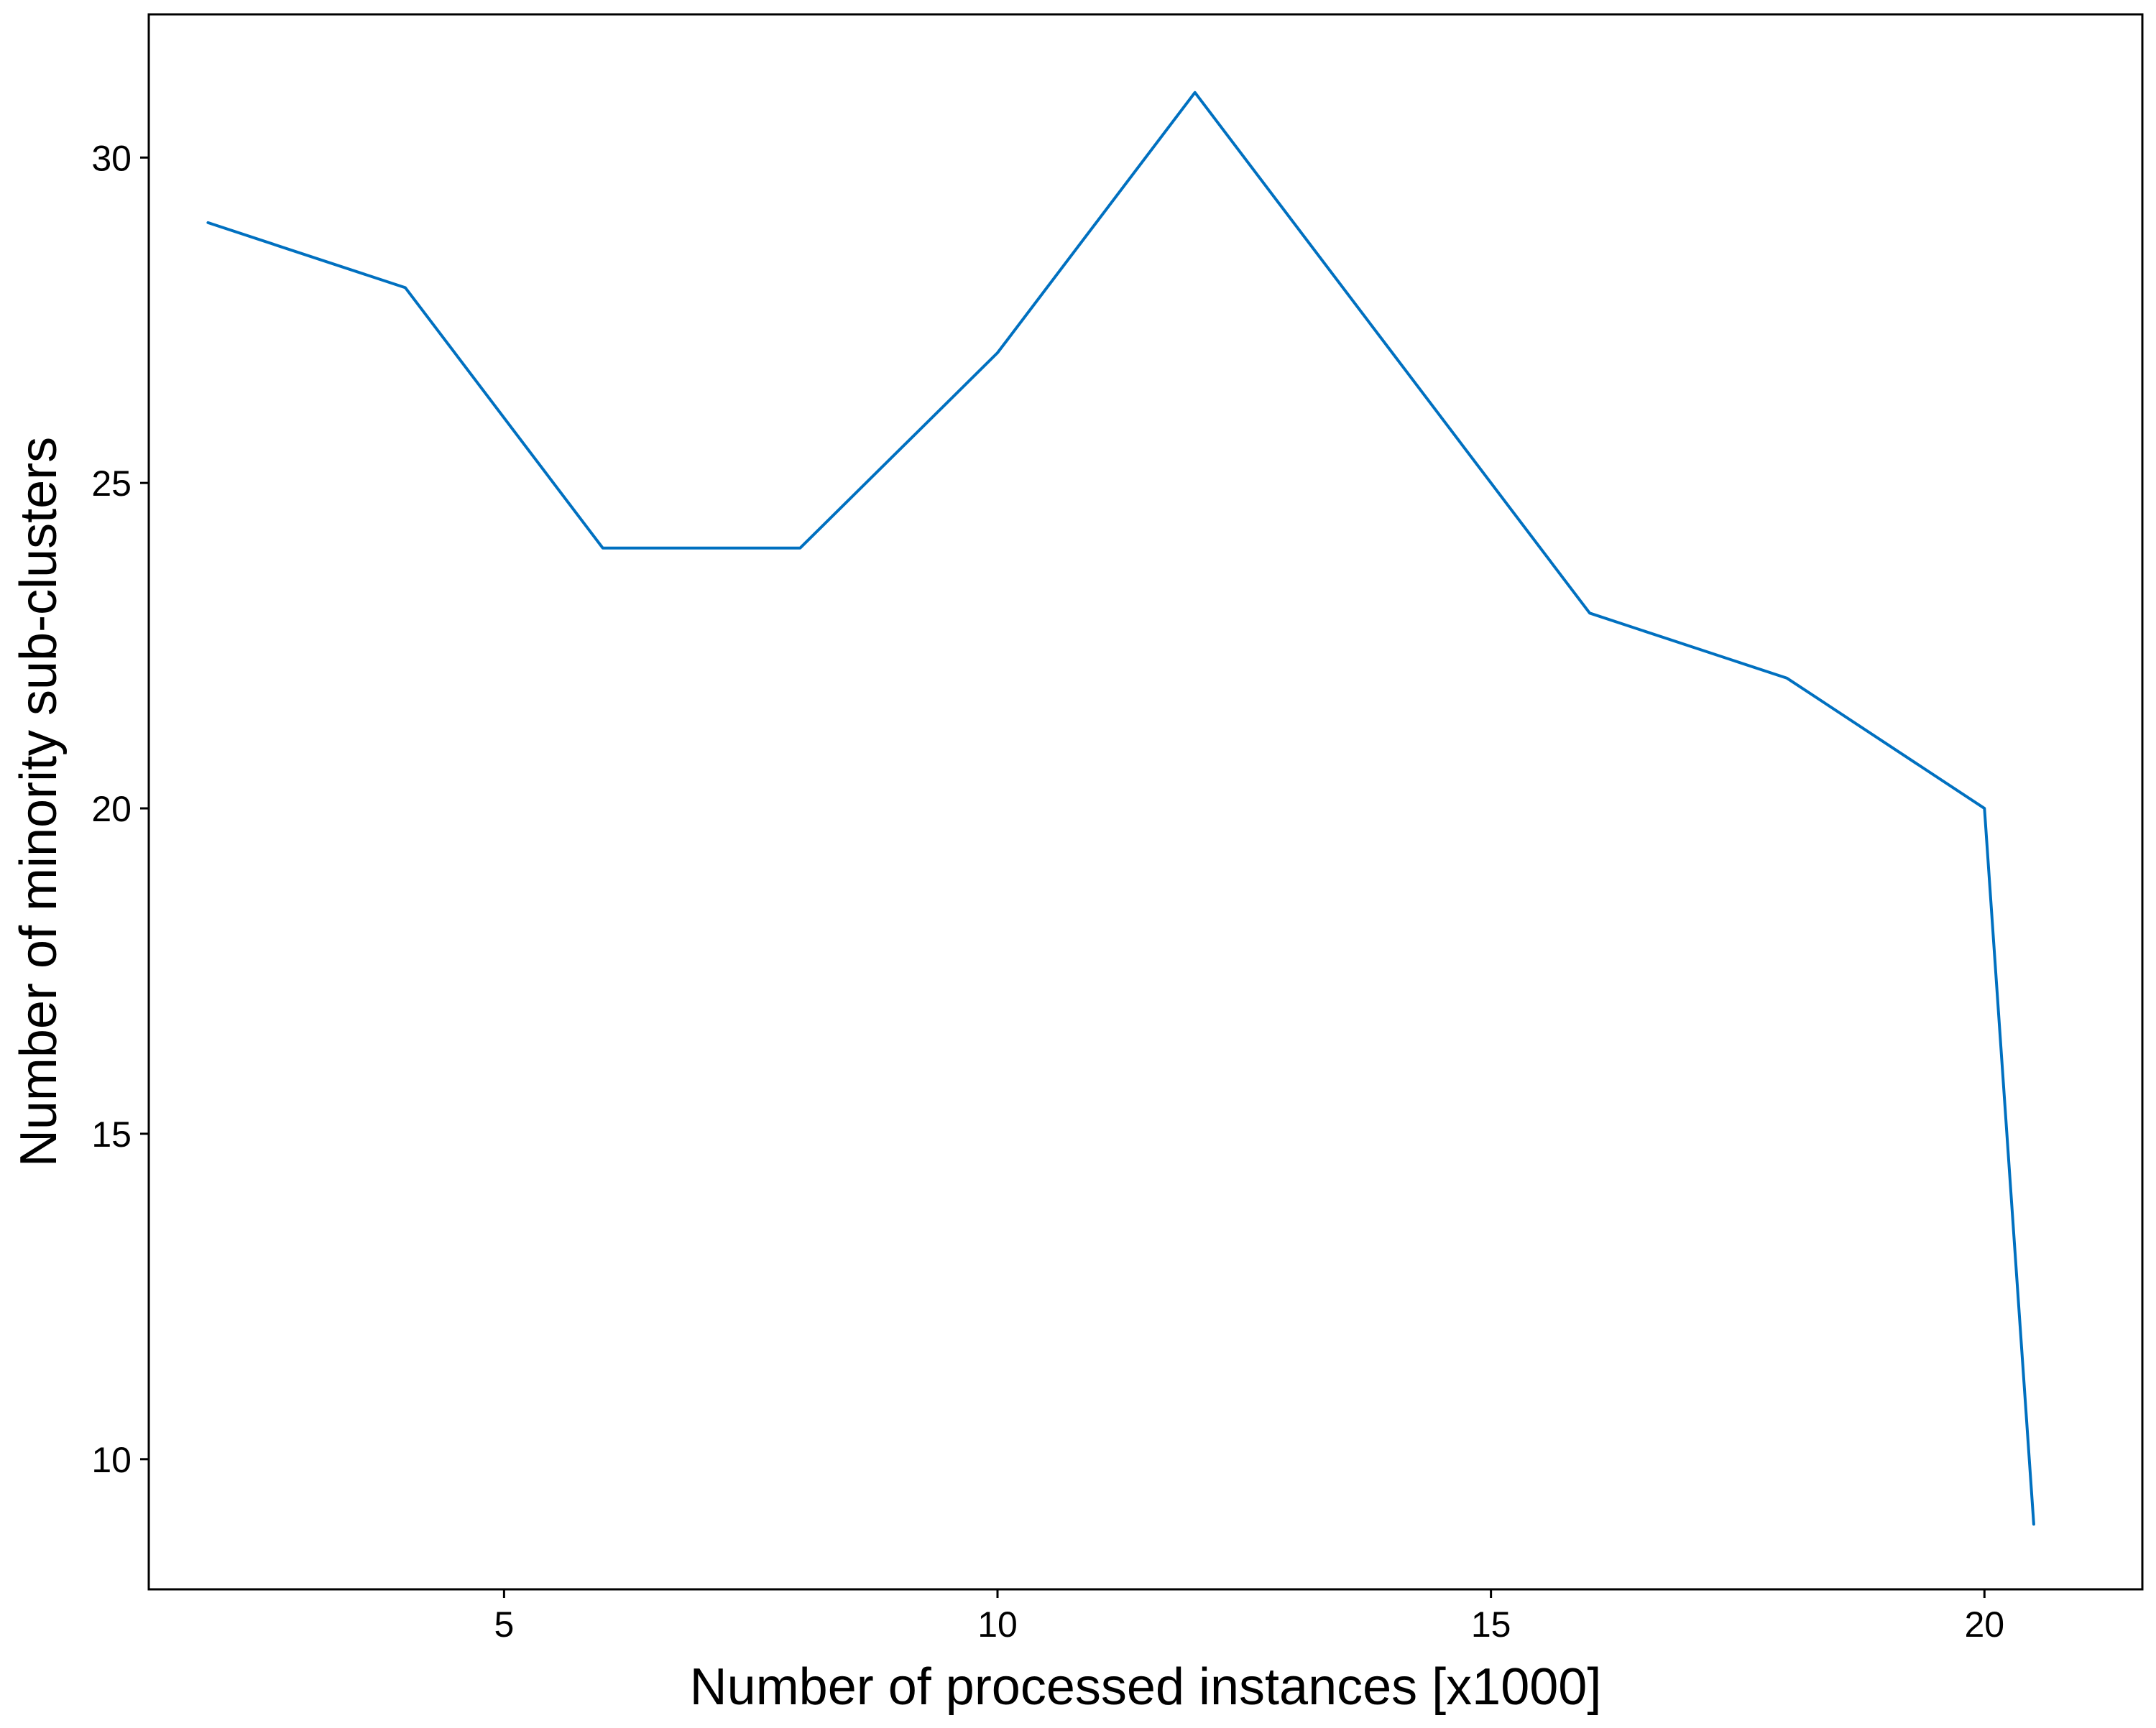 This screenshot has width=2156, height=1728. What do you see at coordinates (111, 158) in the screenshot?
I see `y-tick-label: 30` at bounding box center [111, 158].